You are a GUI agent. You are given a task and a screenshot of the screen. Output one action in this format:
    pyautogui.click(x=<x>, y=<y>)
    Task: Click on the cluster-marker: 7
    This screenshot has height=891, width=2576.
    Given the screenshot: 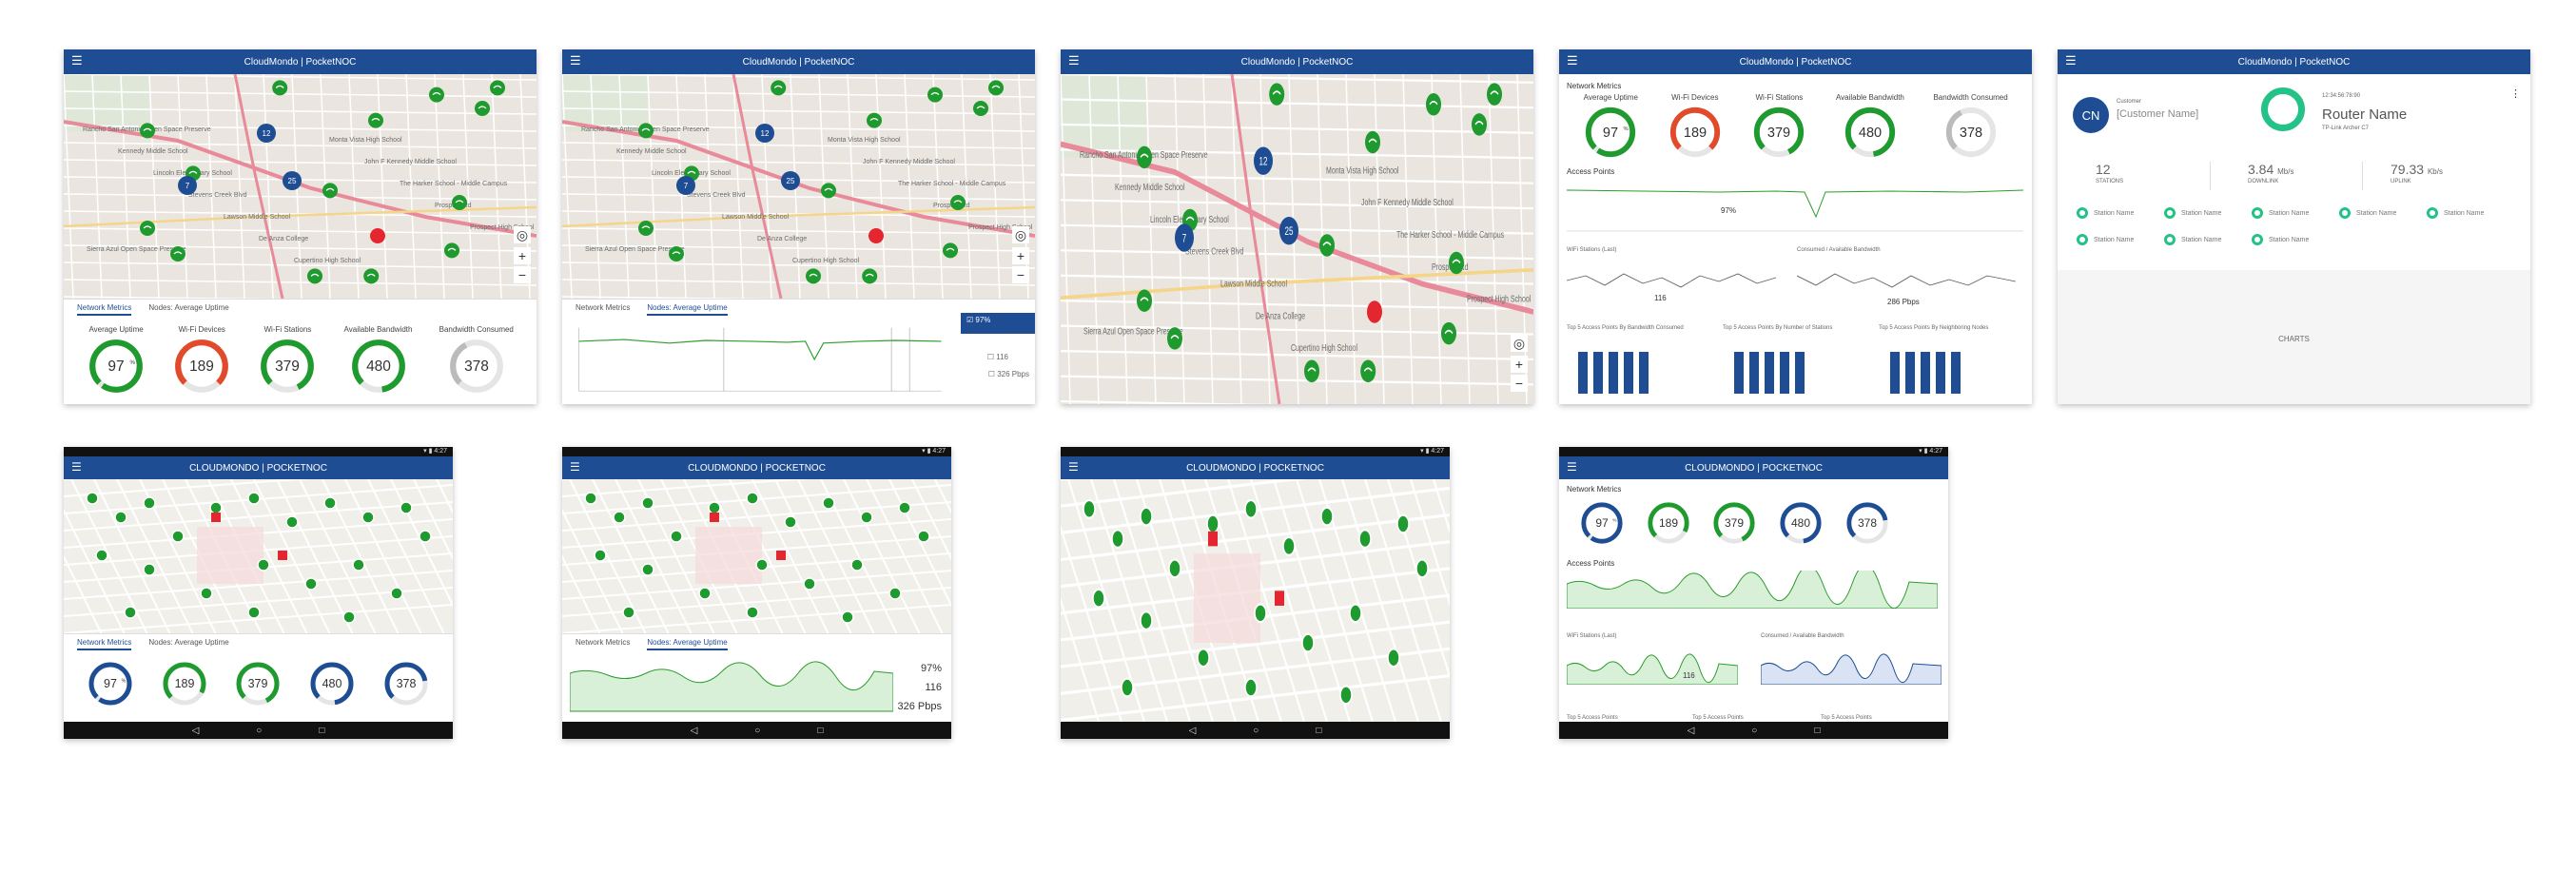 What is the action you would take?
    pyautogui.click(x=686, y=185)
    